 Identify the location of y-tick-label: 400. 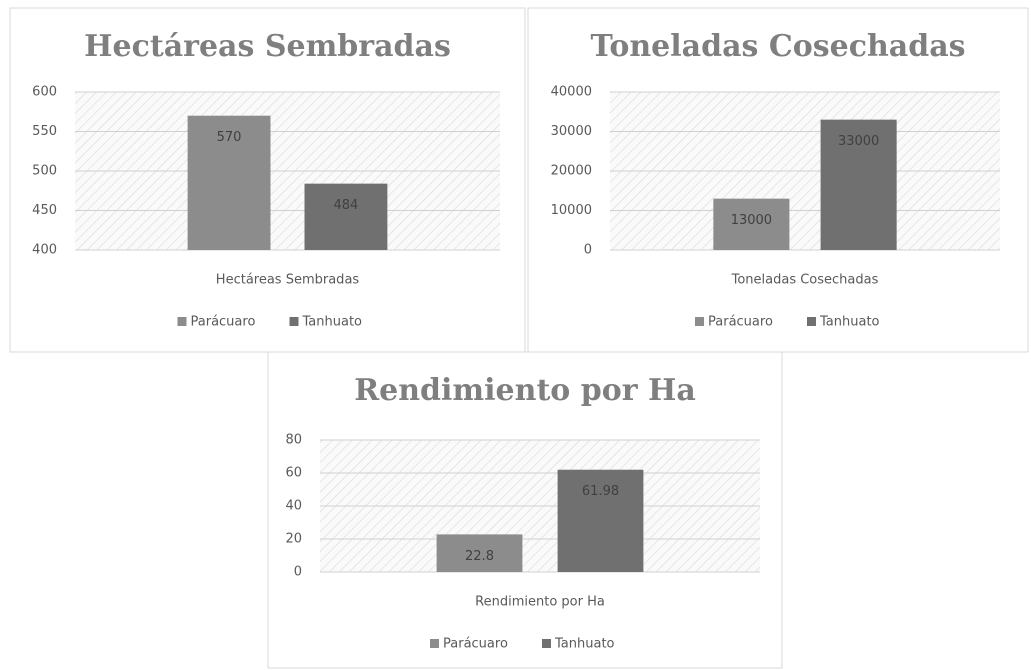
(44, 250).